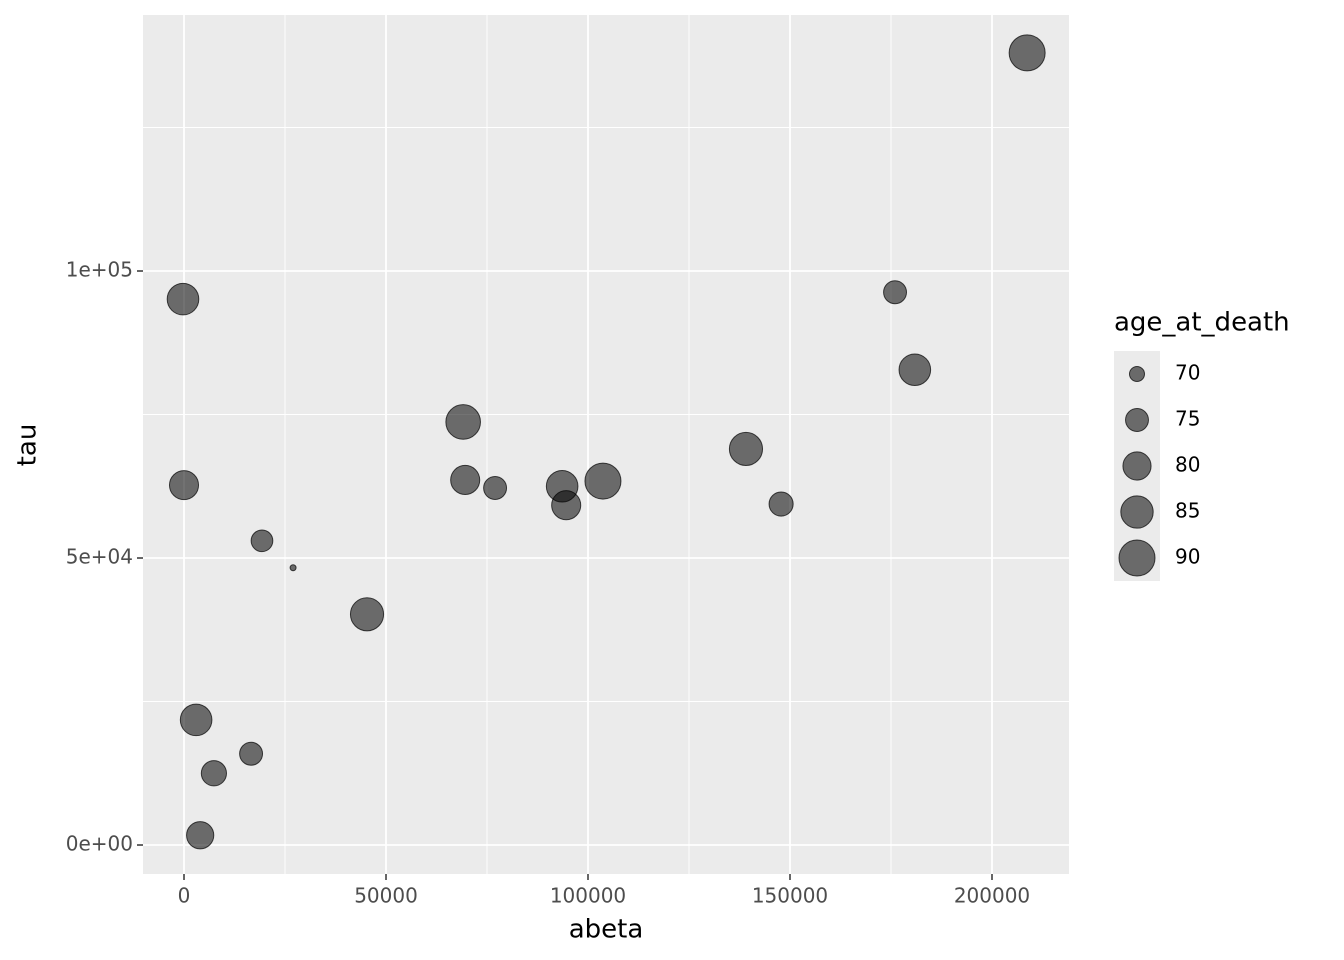 The width and height of the screenshot is (1344, 960). Describe the element at coordinates (99, 557) in the screenshot. I see `y-tick-label: 5e+04` at that location.